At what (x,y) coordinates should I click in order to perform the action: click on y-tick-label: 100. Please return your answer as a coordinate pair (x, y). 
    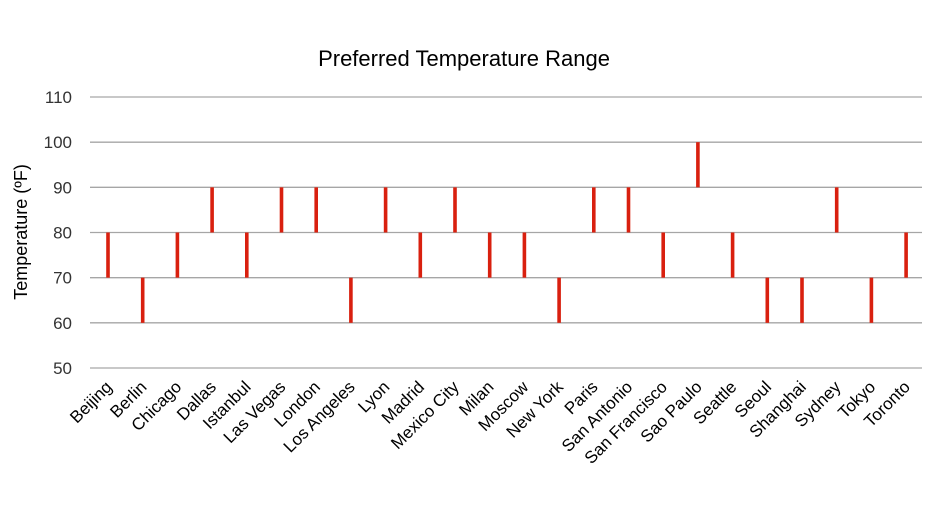
    Looking at the image, I should click on (58, 142).